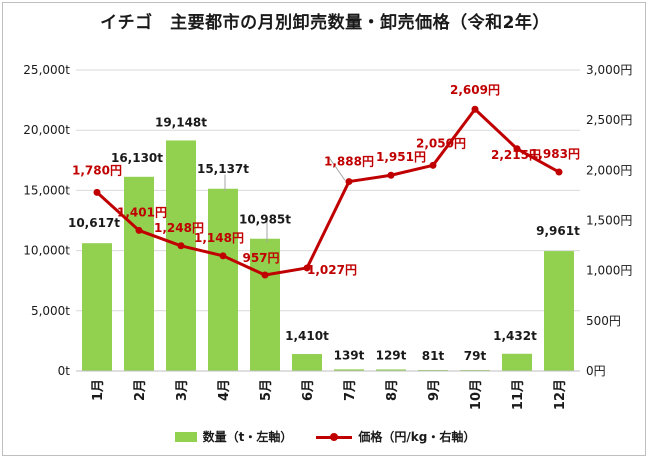  What do you see at coordinates (247, 437) in the screenshot?
I see `legend-label-quantity: 数量（t・左軸）` at bounding box center [247, 437].